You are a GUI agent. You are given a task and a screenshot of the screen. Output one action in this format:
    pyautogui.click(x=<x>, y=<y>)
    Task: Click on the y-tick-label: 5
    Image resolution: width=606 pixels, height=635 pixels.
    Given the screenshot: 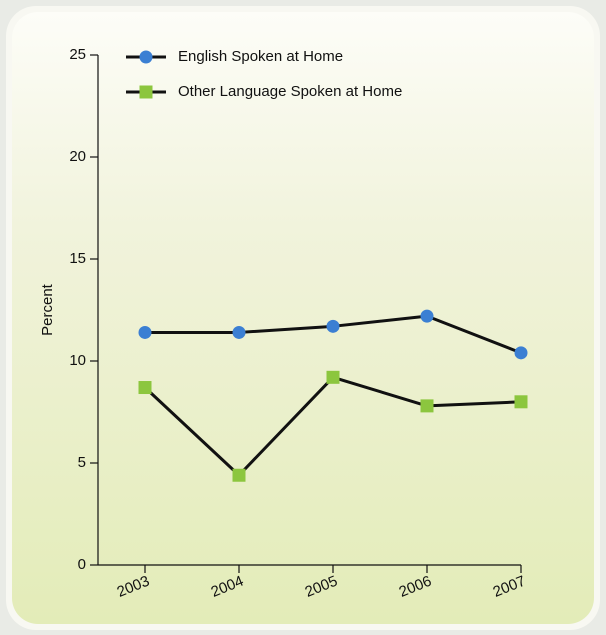 What is the action you would take?
    pyautogui.click(x=82, y=462)
    